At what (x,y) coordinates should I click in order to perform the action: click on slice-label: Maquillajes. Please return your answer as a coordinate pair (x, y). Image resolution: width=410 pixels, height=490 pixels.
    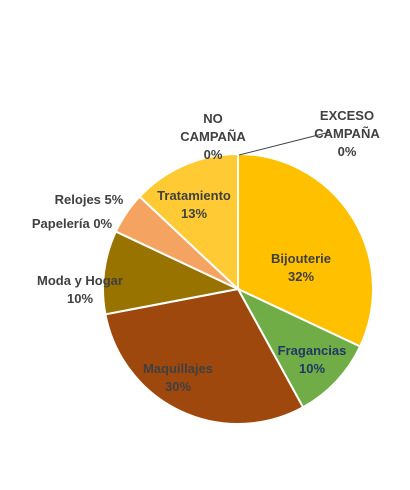
    Looking at the image, I should click on (178, 368).